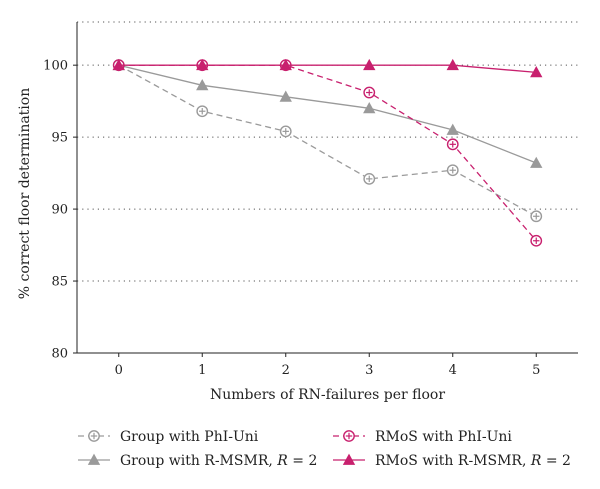 This screenshot has width=600, height=489. I want to click on y-tick-label: 90, so click(59, 210).